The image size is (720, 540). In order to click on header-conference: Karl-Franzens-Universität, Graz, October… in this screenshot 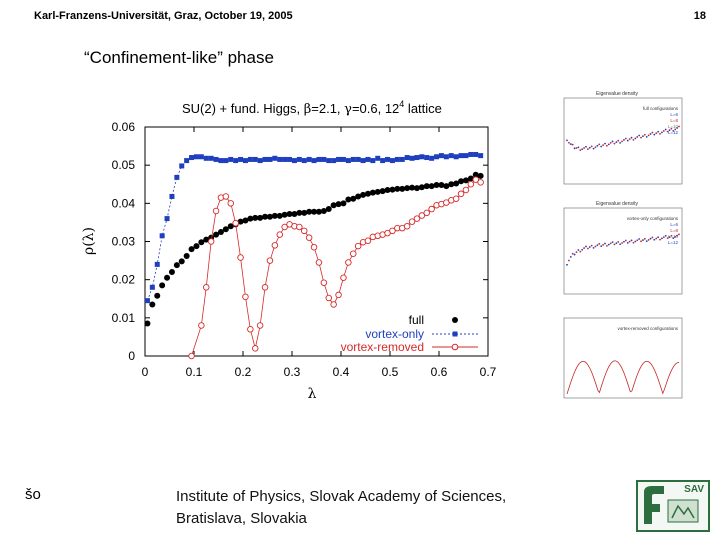, I will do `click(163, 16)`.